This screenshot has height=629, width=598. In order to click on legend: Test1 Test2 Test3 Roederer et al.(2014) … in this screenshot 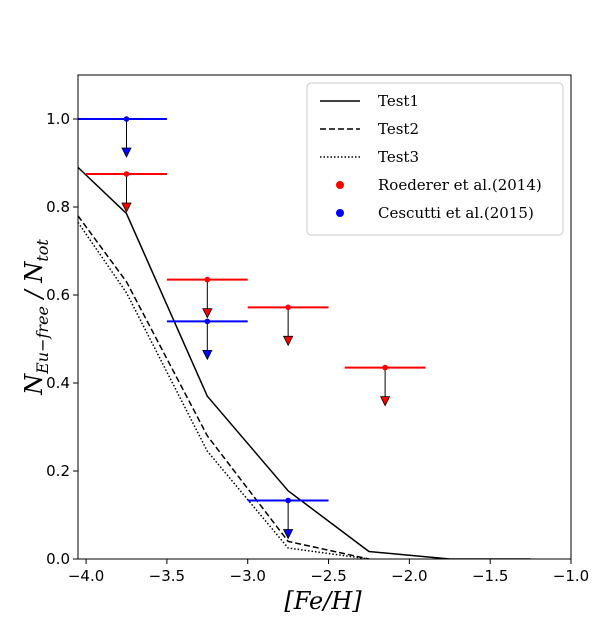, I will do `click(435, 159)`.